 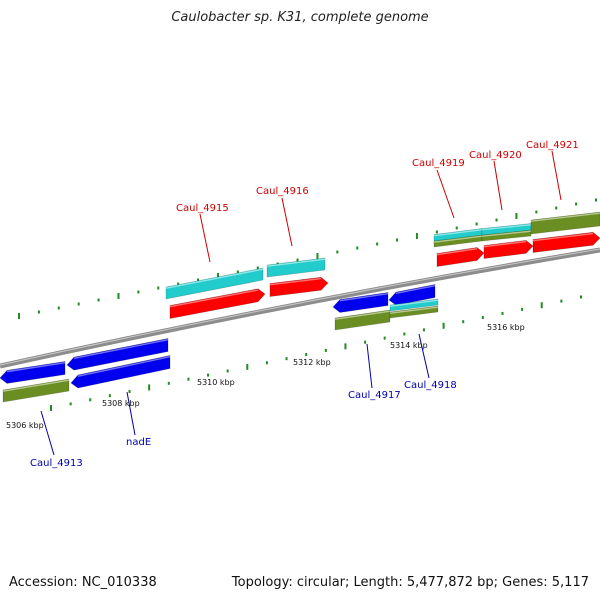 What do you see at coordinates (438, 163) in the screenshot?
I see `gene-label-caul-4919: Caul_4919` at bounding box center [438, 163].